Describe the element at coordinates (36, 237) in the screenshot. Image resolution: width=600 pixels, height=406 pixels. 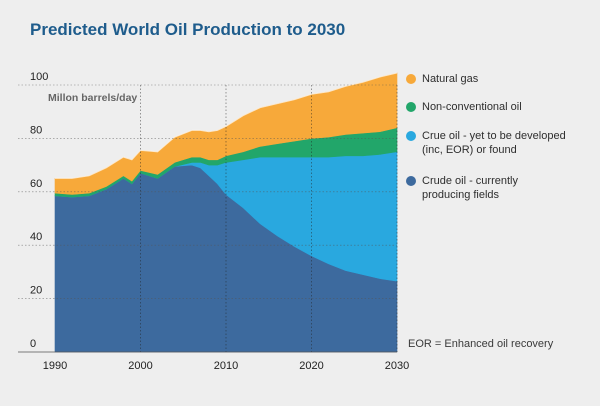
I see `y-tick-label: 40` at that location.